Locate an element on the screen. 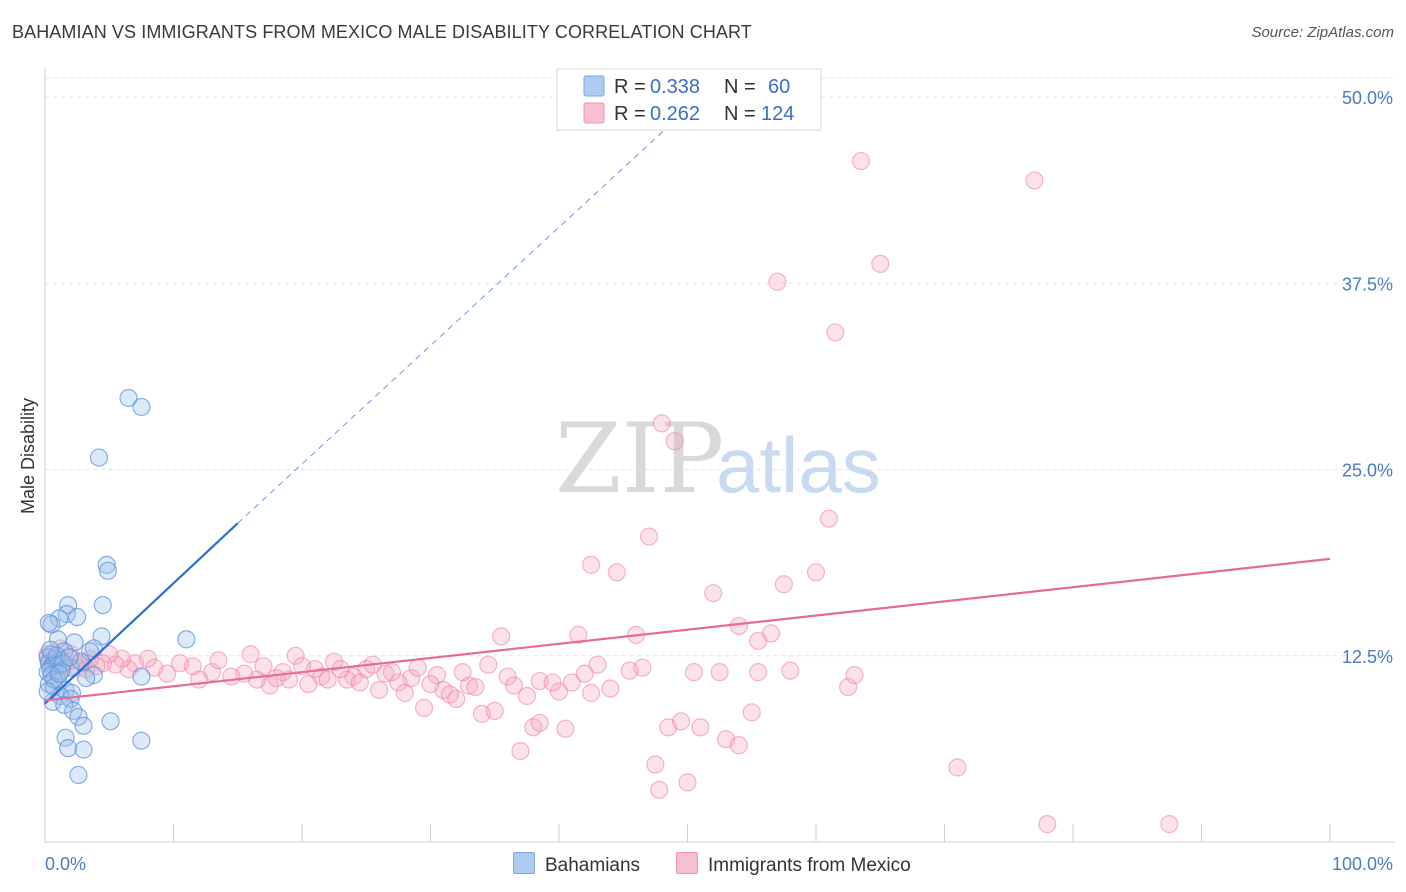  y-tick-label-3: 50.0% is located at coordinates (1367, 98).